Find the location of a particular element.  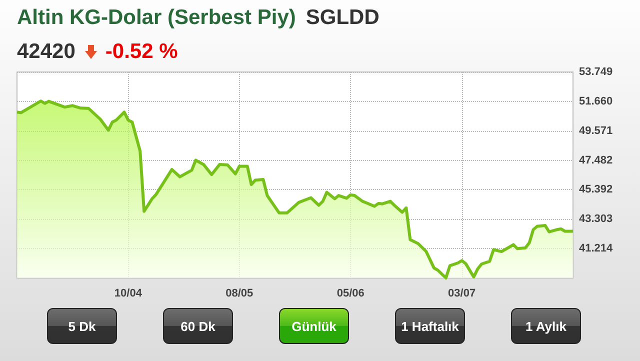

text: 42420 is located at coordinates (46, 52).